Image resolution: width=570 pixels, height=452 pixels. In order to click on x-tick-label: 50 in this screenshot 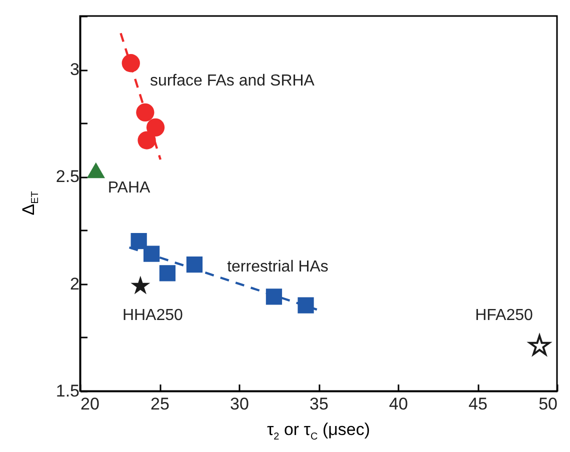, I will do `click(548, 404)`.